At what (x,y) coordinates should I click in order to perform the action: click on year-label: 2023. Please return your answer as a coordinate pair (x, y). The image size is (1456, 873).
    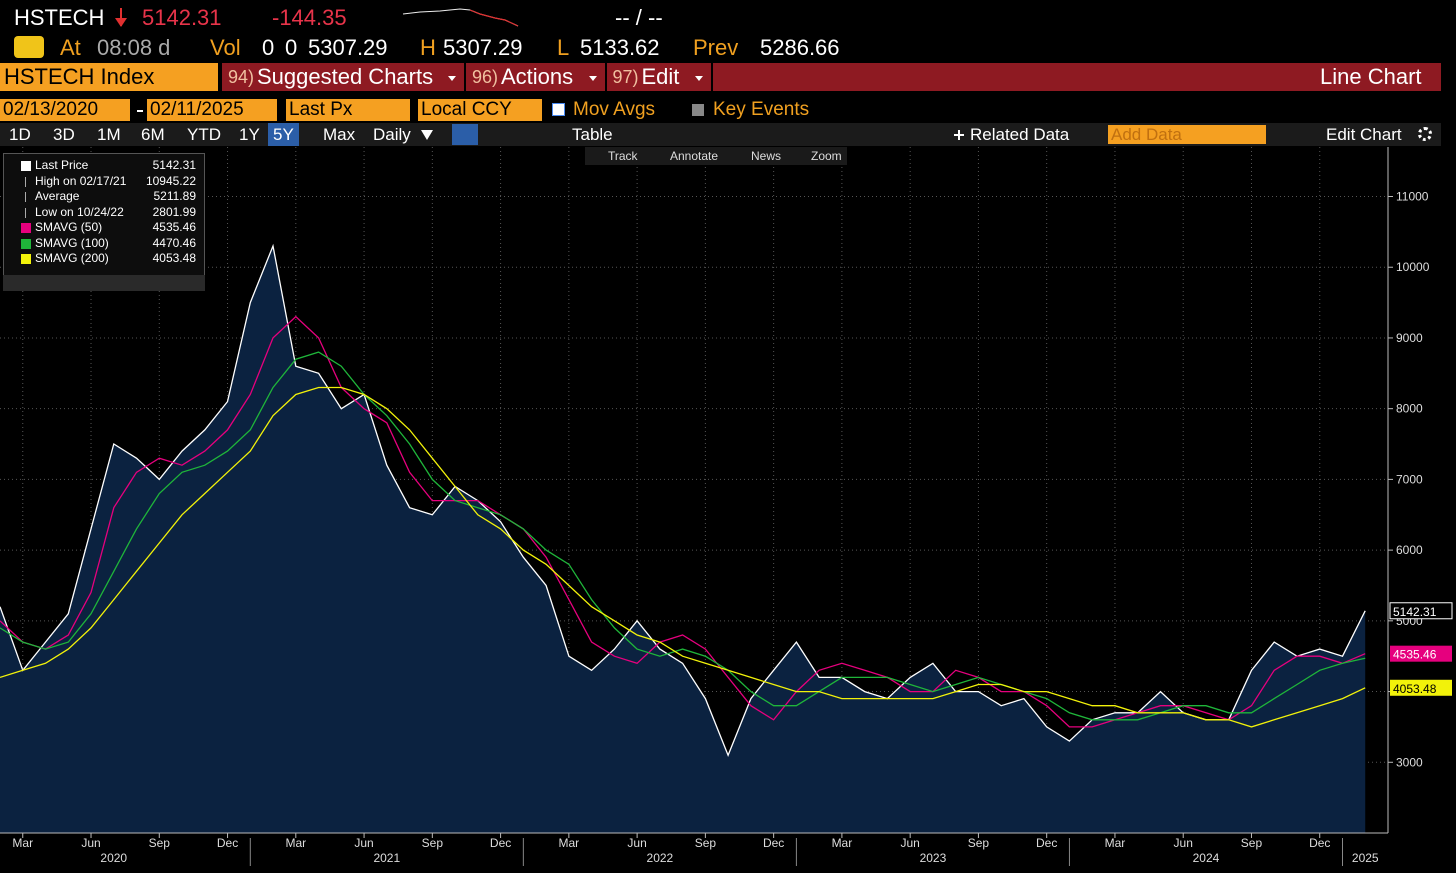
    Looking at the image, I should click on (933, 858).